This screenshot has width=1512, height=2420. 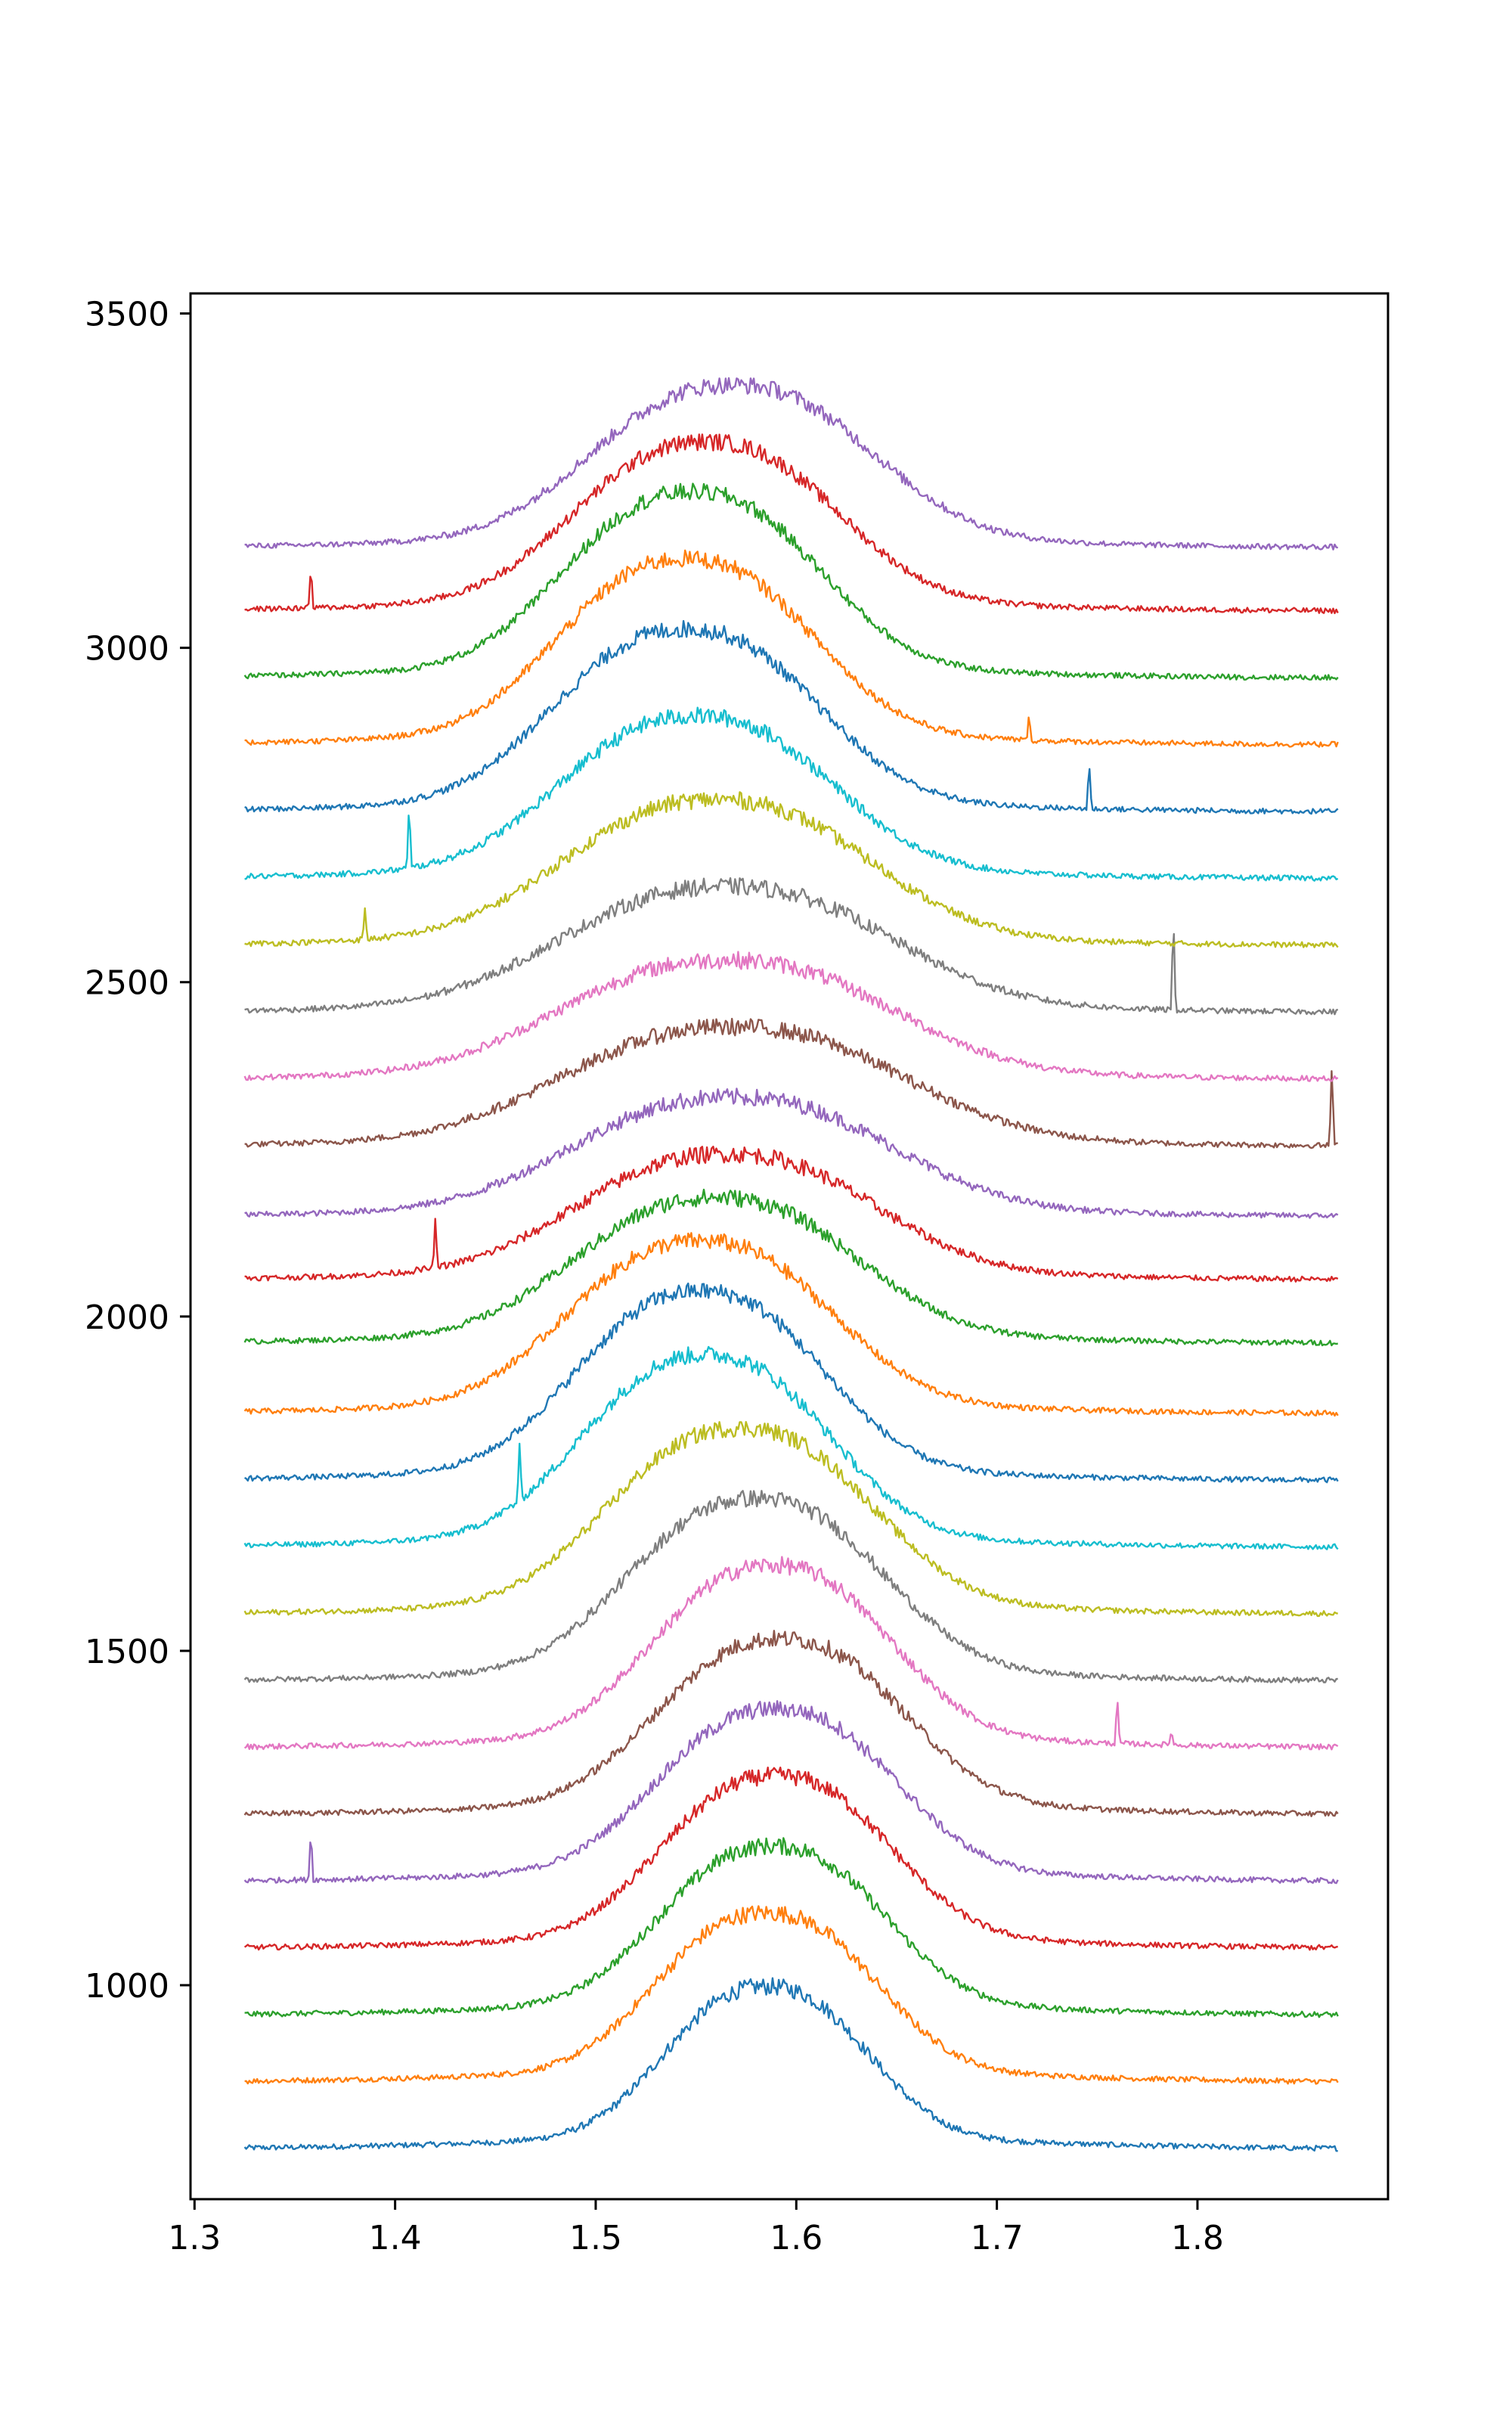 What do you see at coordinates (595, 2238) in the screenshot?
I see `x-tick-label: 1.5` at bounding box center [595, 2238].